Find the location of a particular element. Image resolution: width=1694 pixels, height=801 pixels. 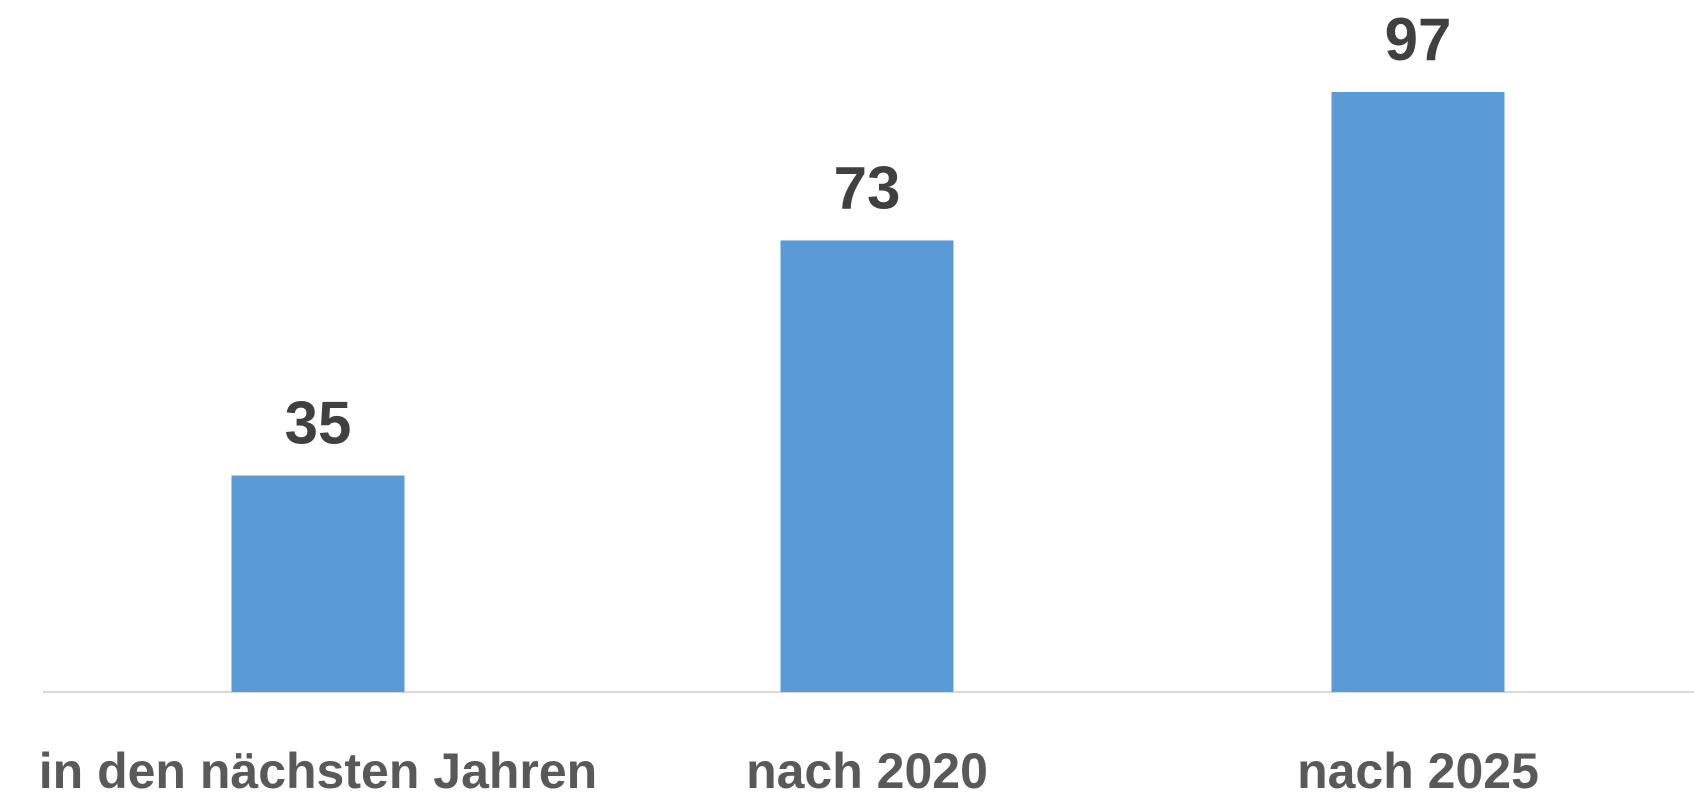

data-label: 73 is located at coordinates (867, 187).